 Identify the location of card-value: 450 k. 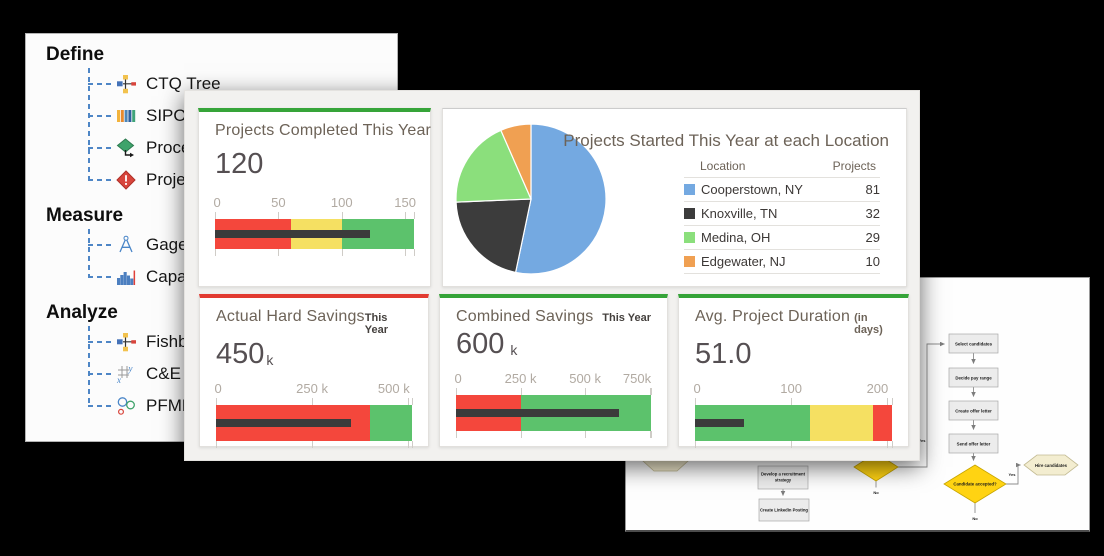
(245, 354).